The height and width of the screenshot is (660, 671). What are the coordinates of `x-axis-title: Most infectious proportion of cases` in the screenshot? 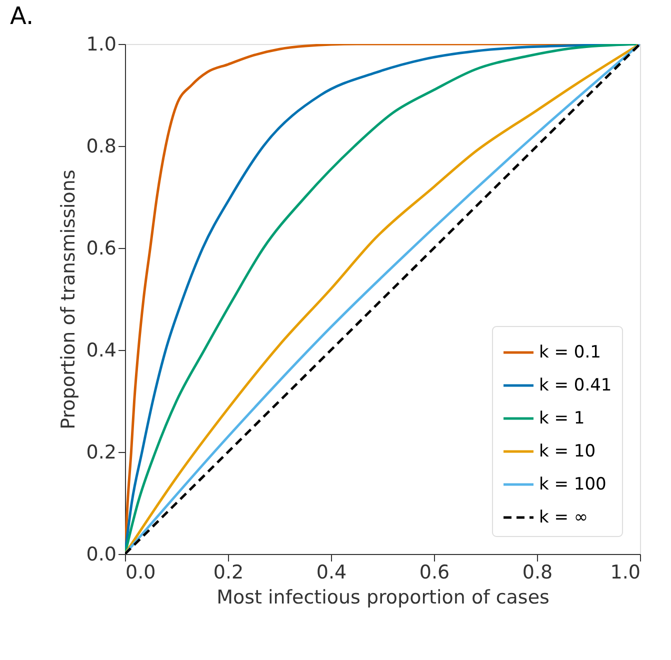 It's located at (383, 597).